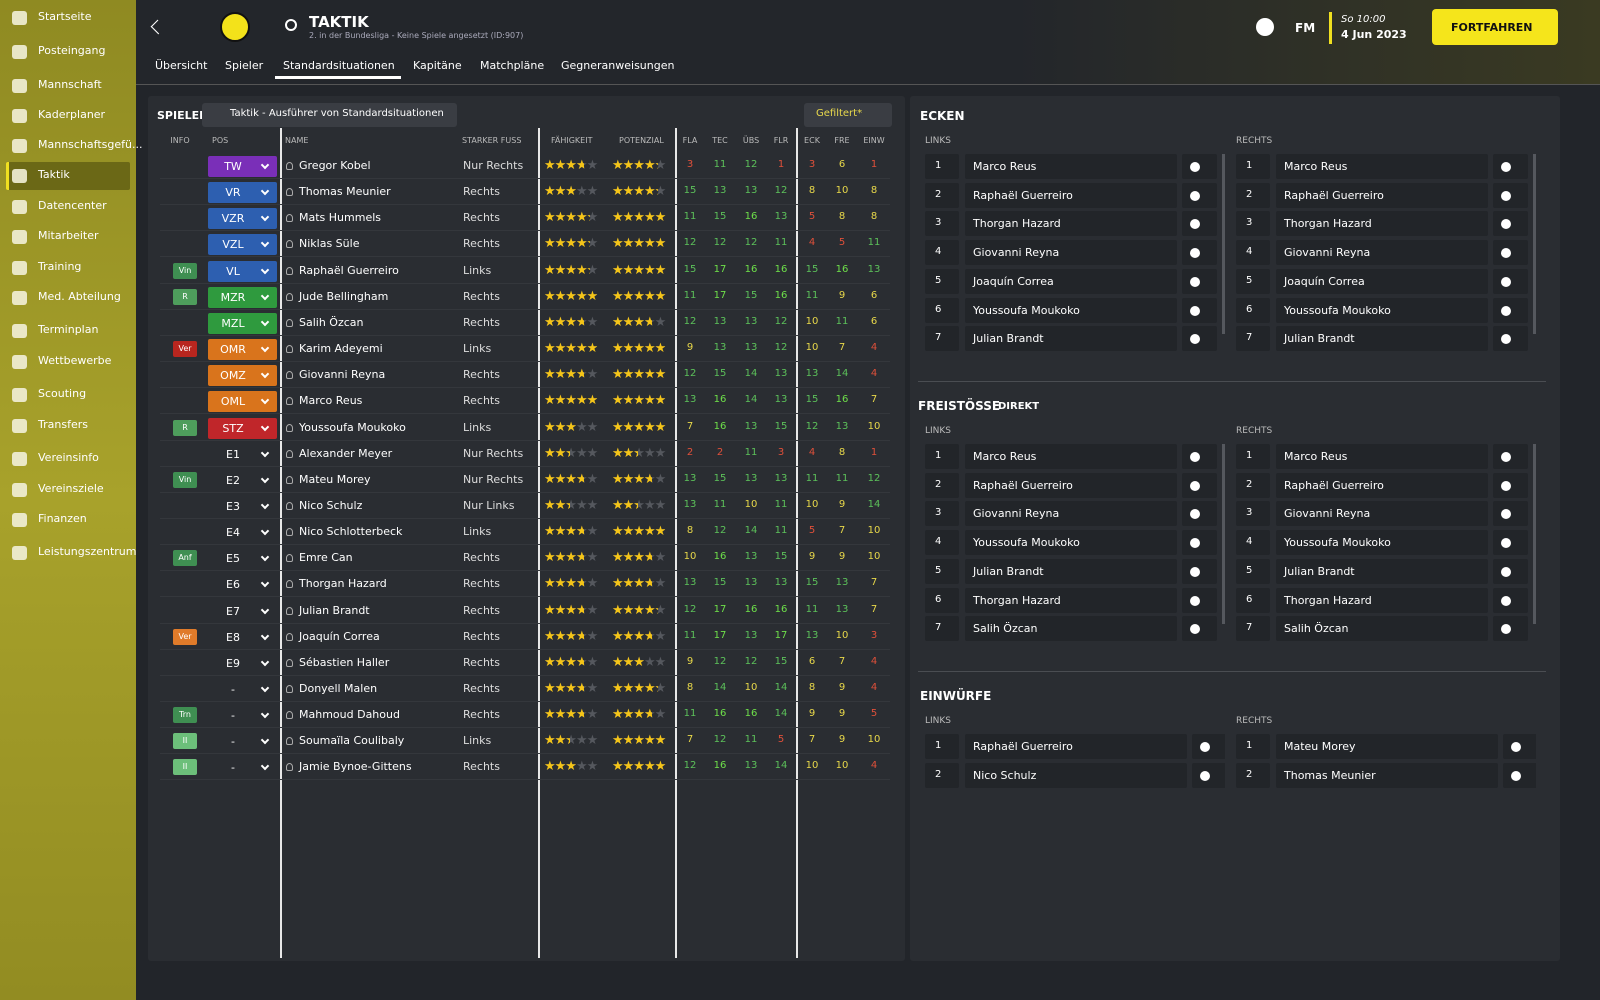 The image size is (1600, 1000). I want to click on sidebar-item: Mitarbeiter, so click(68, 235).